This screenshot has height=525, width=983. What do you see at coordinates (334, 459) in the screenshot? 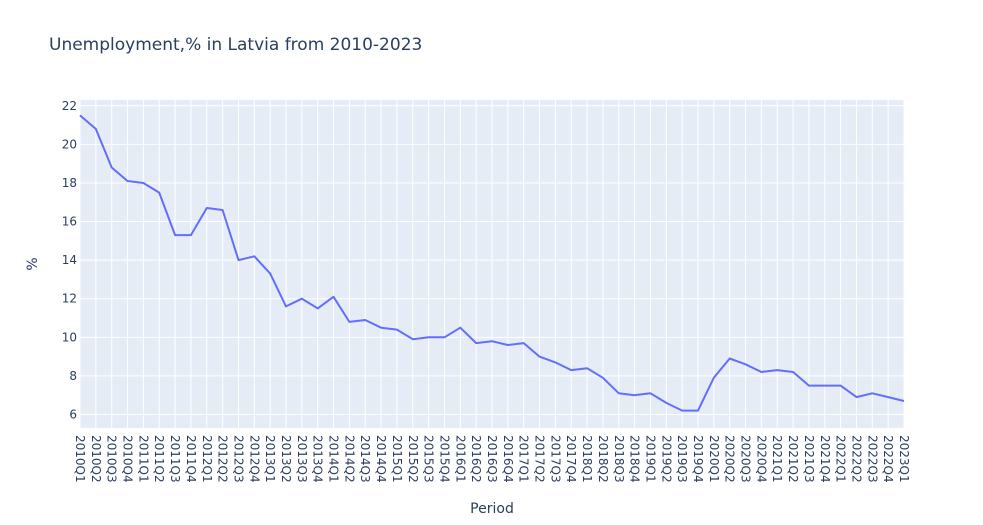
I see `x-tick-label: 2014Q1` at bounding box center [334, 459].